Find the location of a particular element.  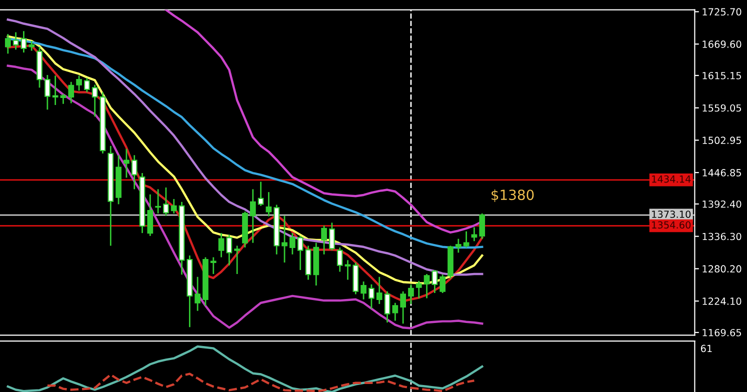

y-tick-label: 1725.70 is located at coordinates (722, 12).